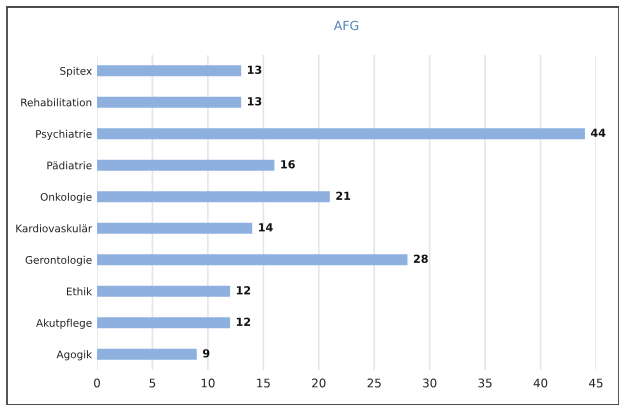  I want to click on y-tick-label: Agogik, so click(74, 355).